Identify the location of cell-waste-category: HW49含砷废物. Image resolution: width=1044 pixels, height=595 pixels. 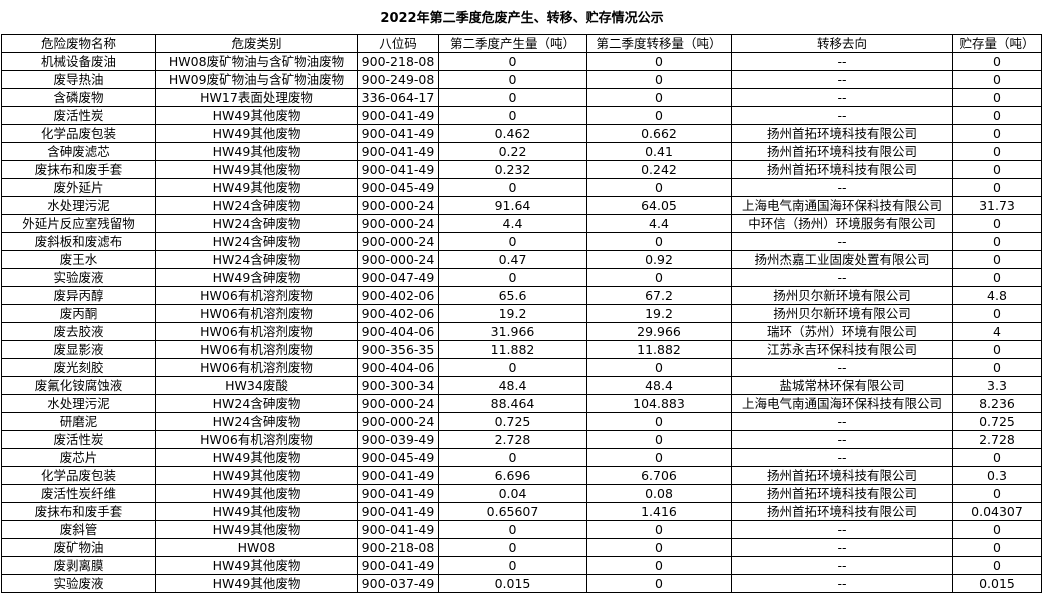
(256, 277).